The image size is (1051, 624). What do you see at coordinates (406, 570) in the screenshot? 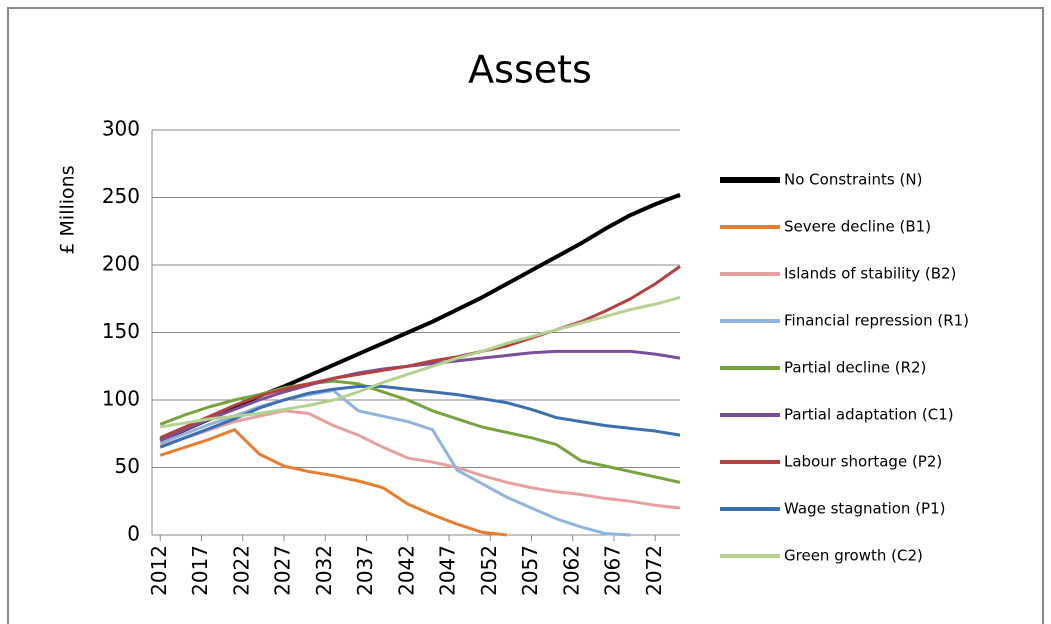
I see `x-tick-label: 2042` at bounding box center [406, 570].